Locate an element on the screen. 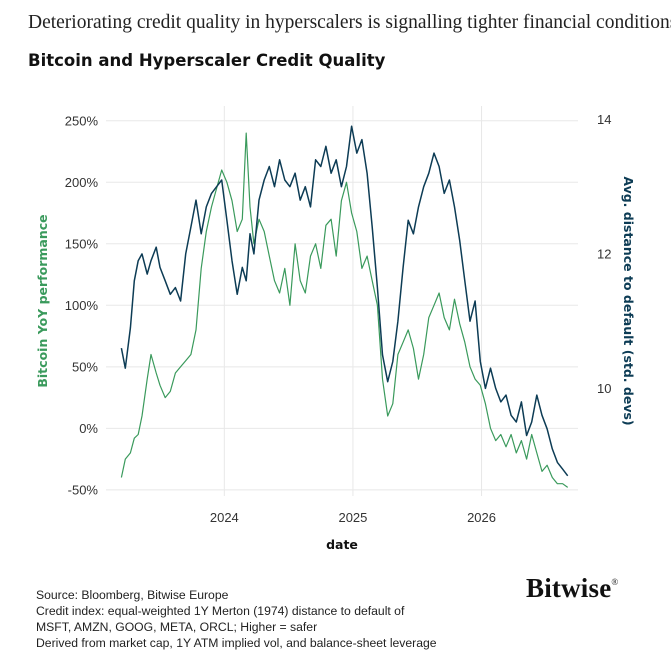 The width and height of the screenshot is (671, 671). chart-title: Bitcoin and Hyperscaler Credit Quality is located at coordinates (207, 60).